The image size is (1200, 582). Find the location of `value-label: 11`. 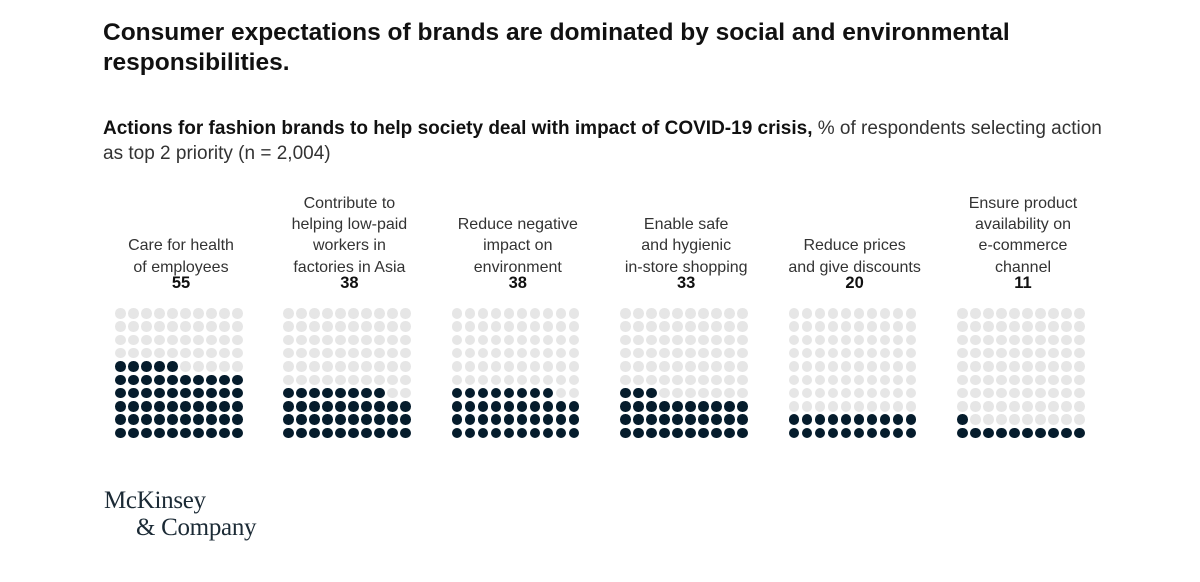

value-label: 11 is located at coordinates (1023, 283).